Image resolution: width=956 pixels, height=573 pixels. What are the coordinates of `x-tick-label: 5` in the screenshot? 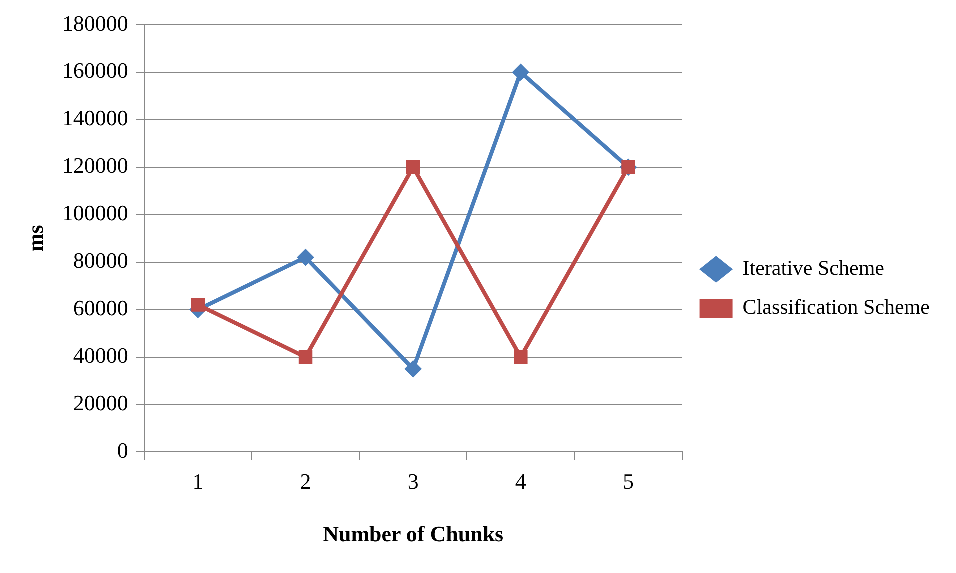 It's located at (628, 481).